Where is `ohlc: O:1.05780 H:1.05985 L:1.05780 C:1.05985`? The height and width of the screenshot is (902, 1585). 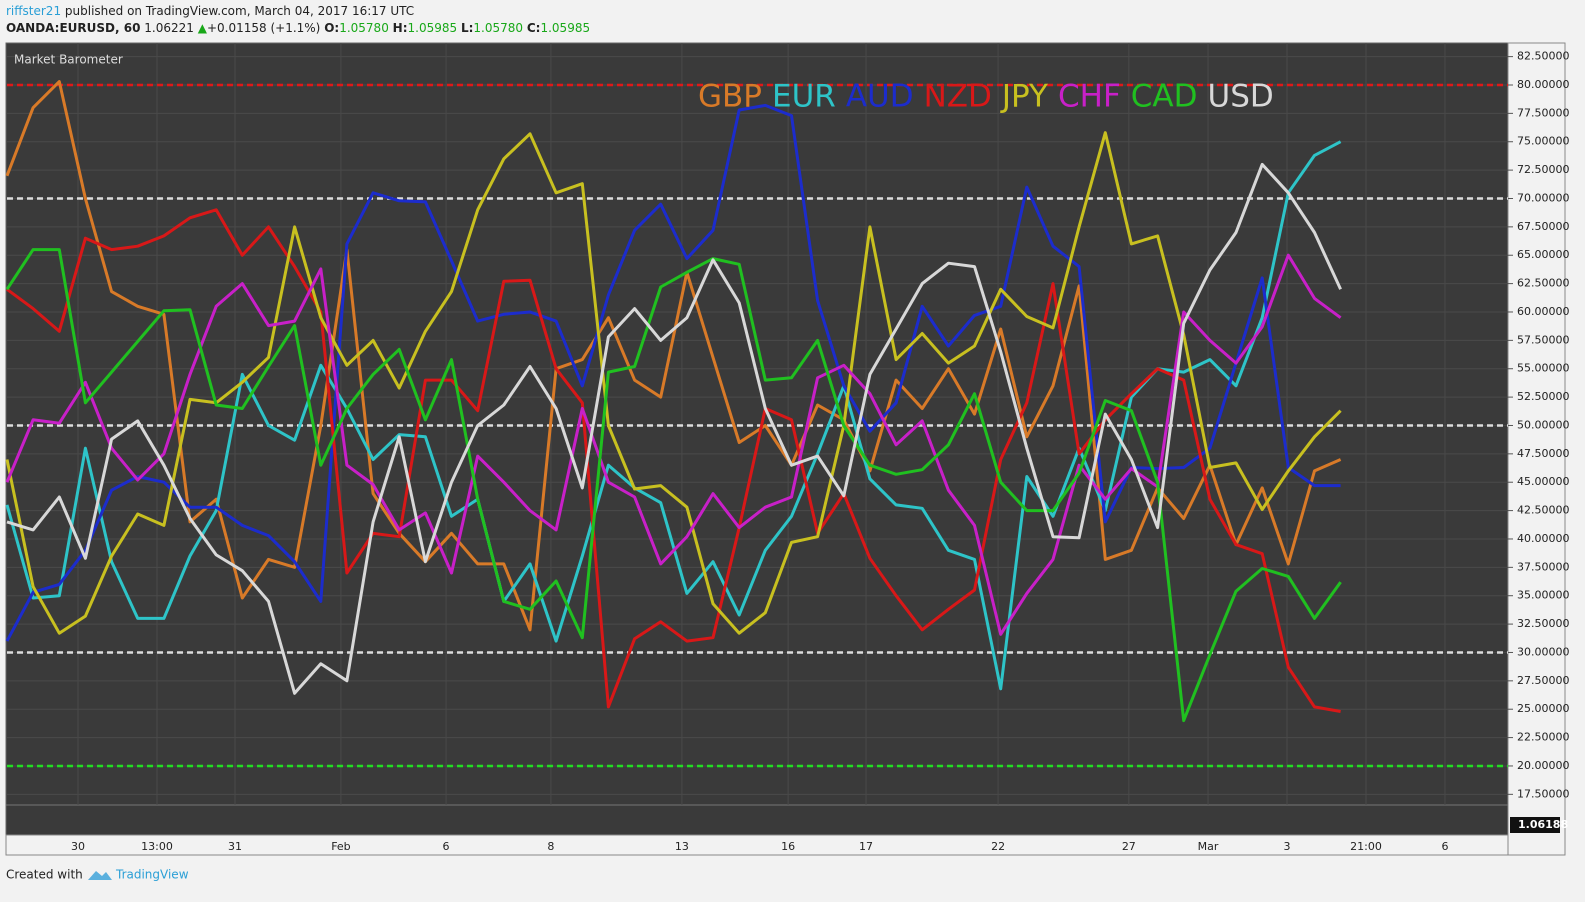 ohlc: O:1.05780 H:1.05985 L:1.05780 C:1.05985 is located at coordinates (457, 28).